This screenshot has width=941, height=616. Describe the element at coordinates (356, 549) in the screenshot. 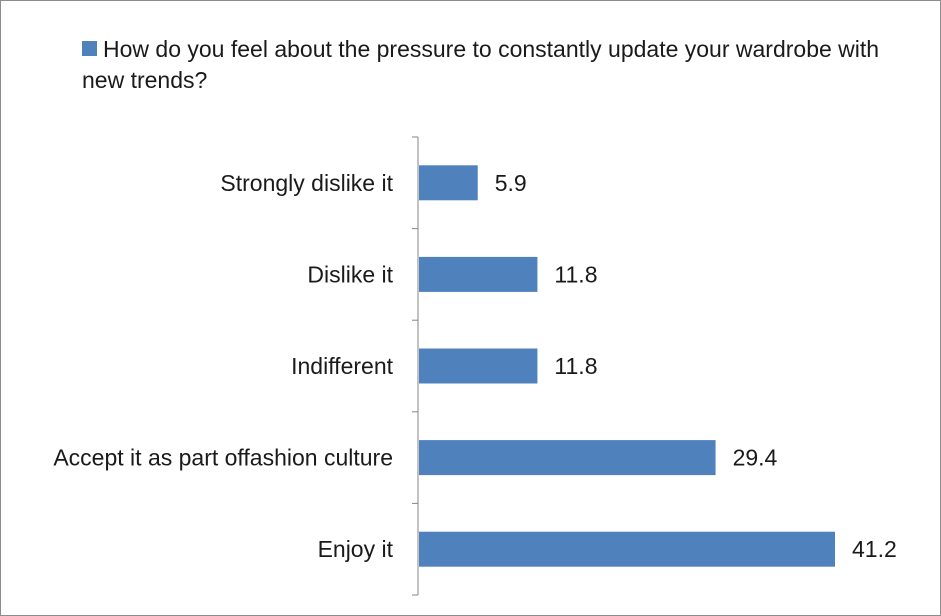

I see `category-label: Enjoy it` at that location.